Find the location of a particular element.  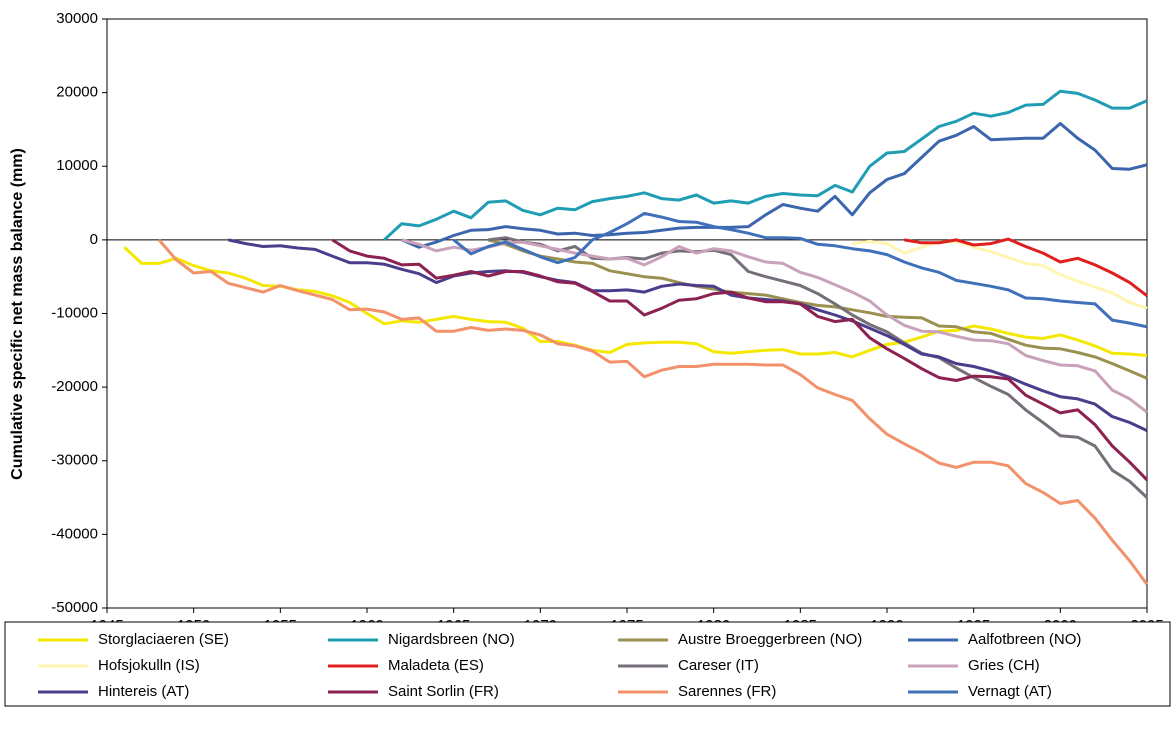

y-tick-label: -20000 is located at coordinates (74, 386).